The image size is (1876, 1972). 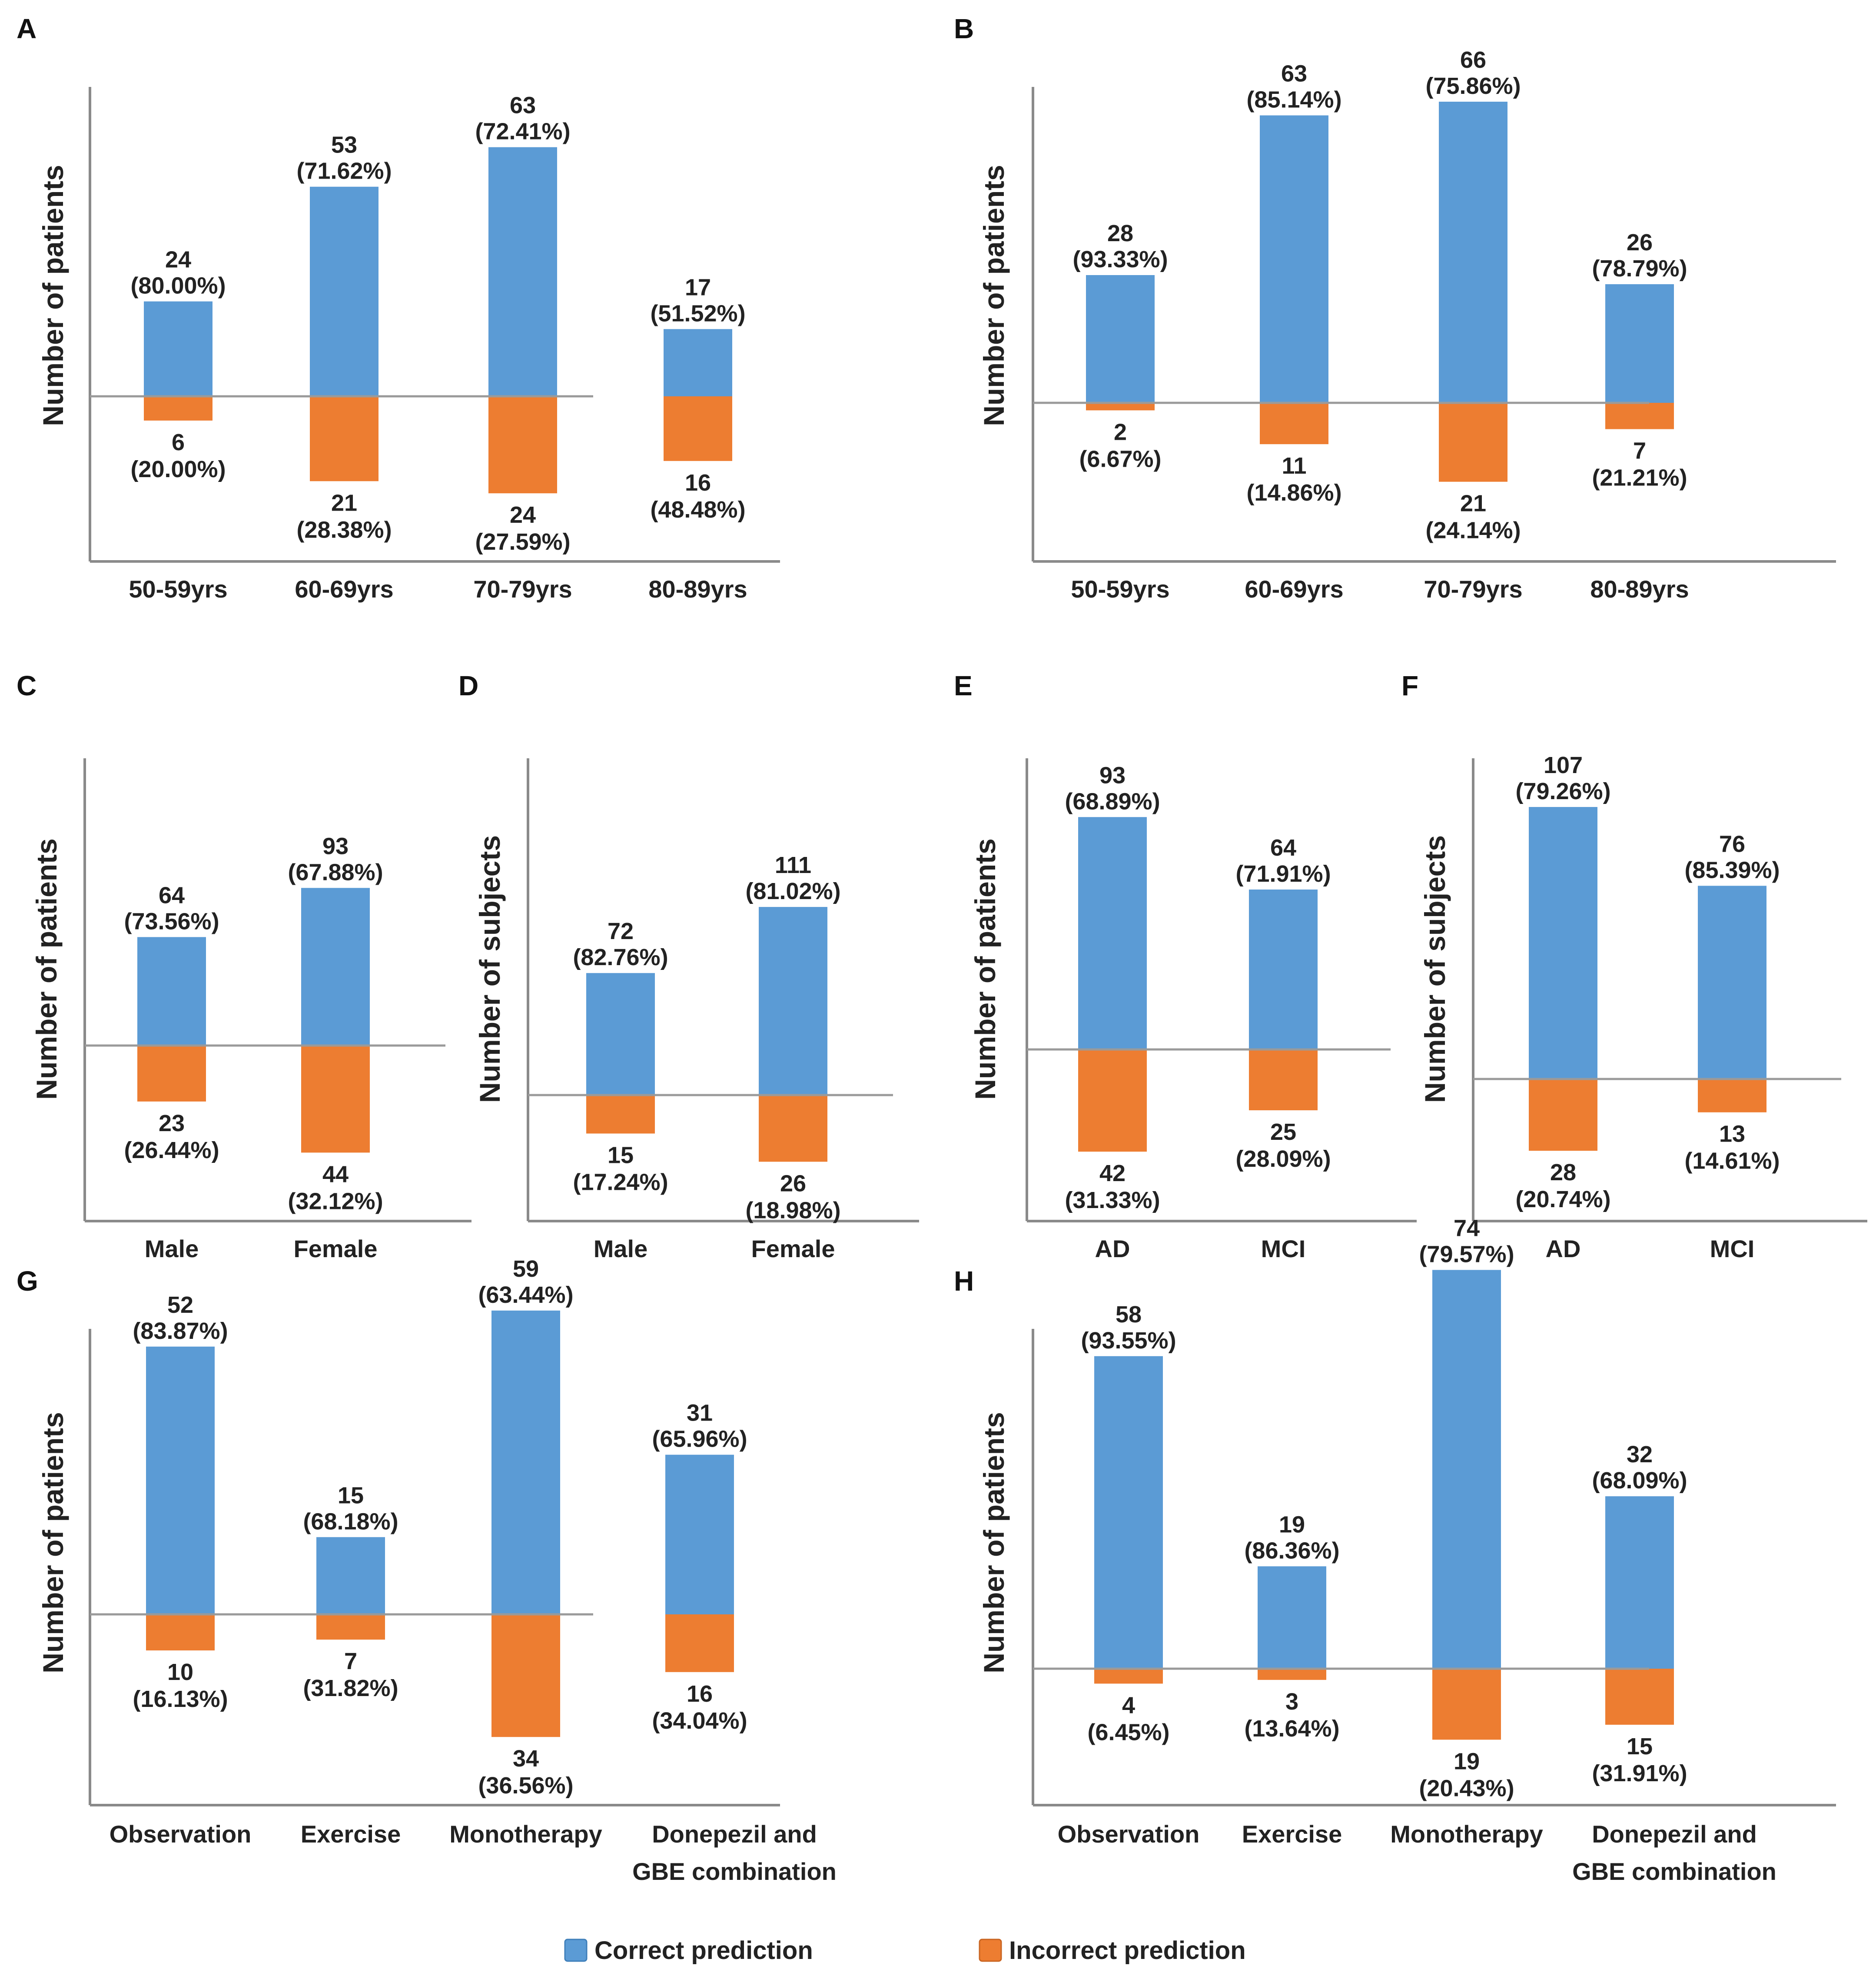 What do you see at coordinates (1732, 844) in the screenshot?
I see `data-label-correct-count: 76` at bounding box center [1732, 844].